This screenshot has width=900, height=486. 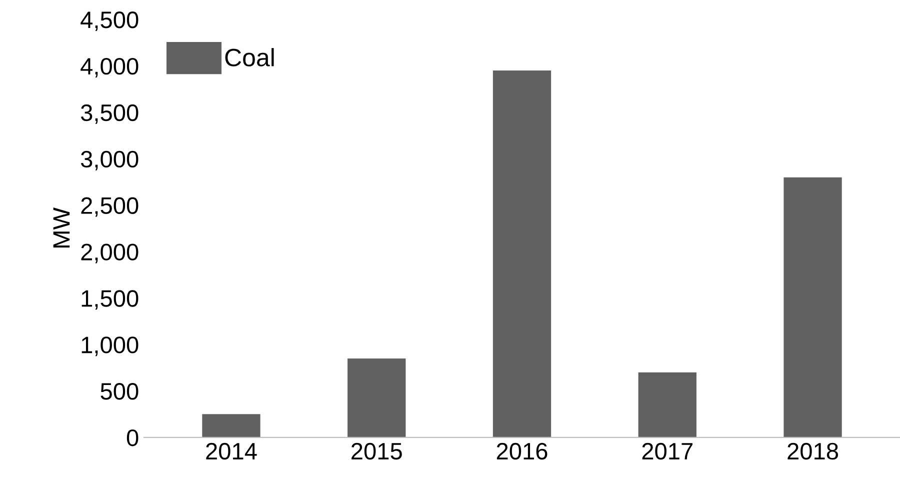 I want to click on y-tick-label: 4,500, so click(x=109, y=22).